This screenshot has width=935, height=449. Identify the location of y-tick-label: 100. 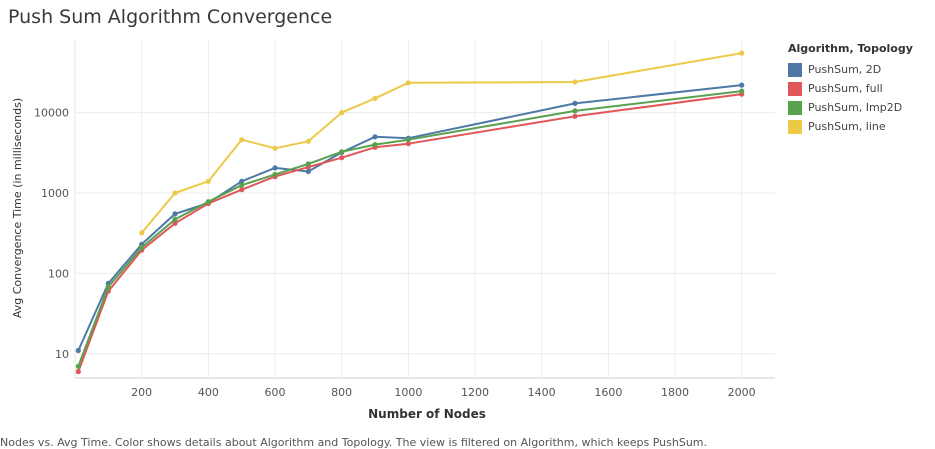
(58, 273).